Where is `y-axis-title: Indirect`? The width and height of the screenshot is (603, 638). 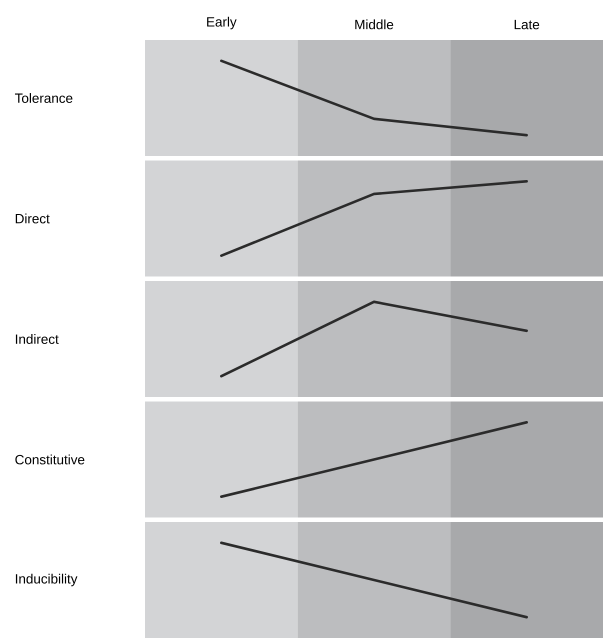 y-axis-title: Indirect is located at coordinates (37, 339).